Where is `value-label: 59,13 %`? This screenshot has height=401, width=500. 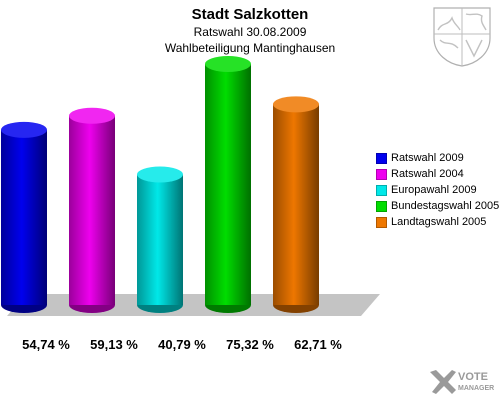 value-label: 59,13 % is located at coordinates (114, 344).